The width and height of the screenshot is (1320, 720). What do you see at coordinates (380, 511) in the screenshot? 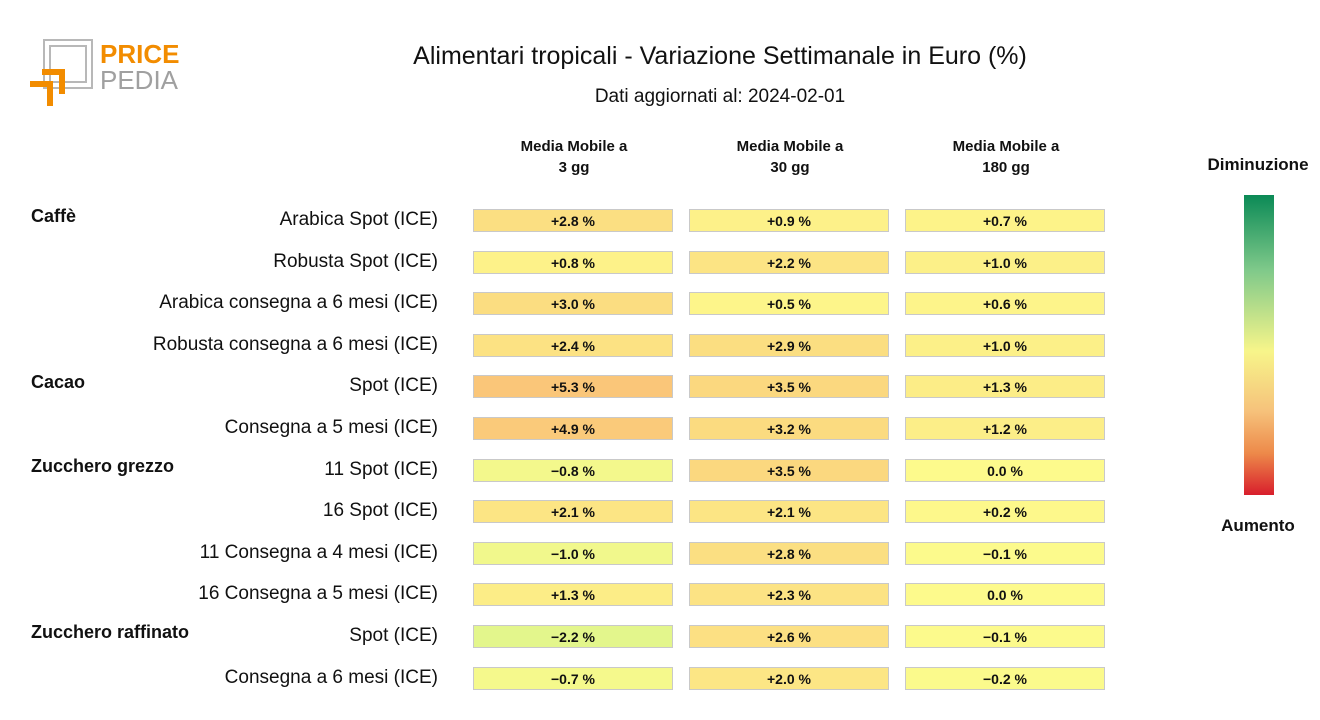
I see `row-label: 16 Spot (ICE)` at bounding box center [380, 511].